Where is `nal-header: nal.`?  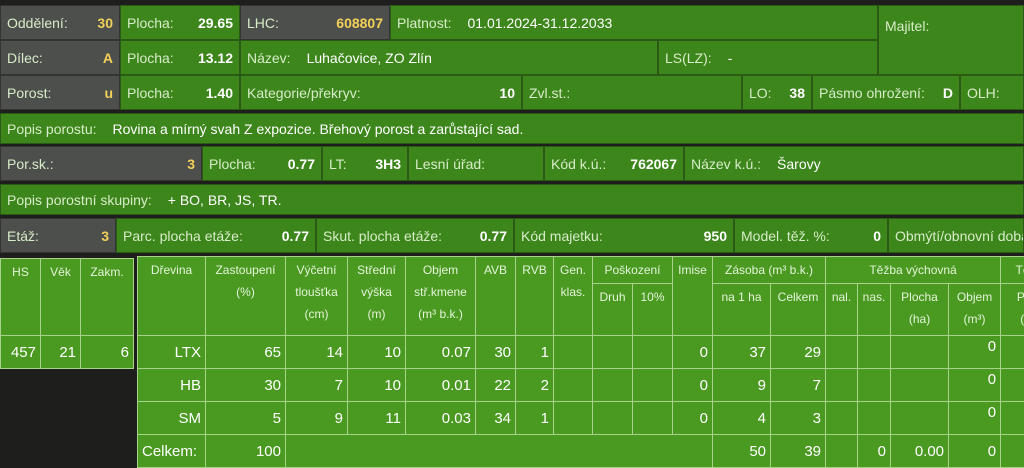 nal-header: nal. is located at coordinates (842, 310).